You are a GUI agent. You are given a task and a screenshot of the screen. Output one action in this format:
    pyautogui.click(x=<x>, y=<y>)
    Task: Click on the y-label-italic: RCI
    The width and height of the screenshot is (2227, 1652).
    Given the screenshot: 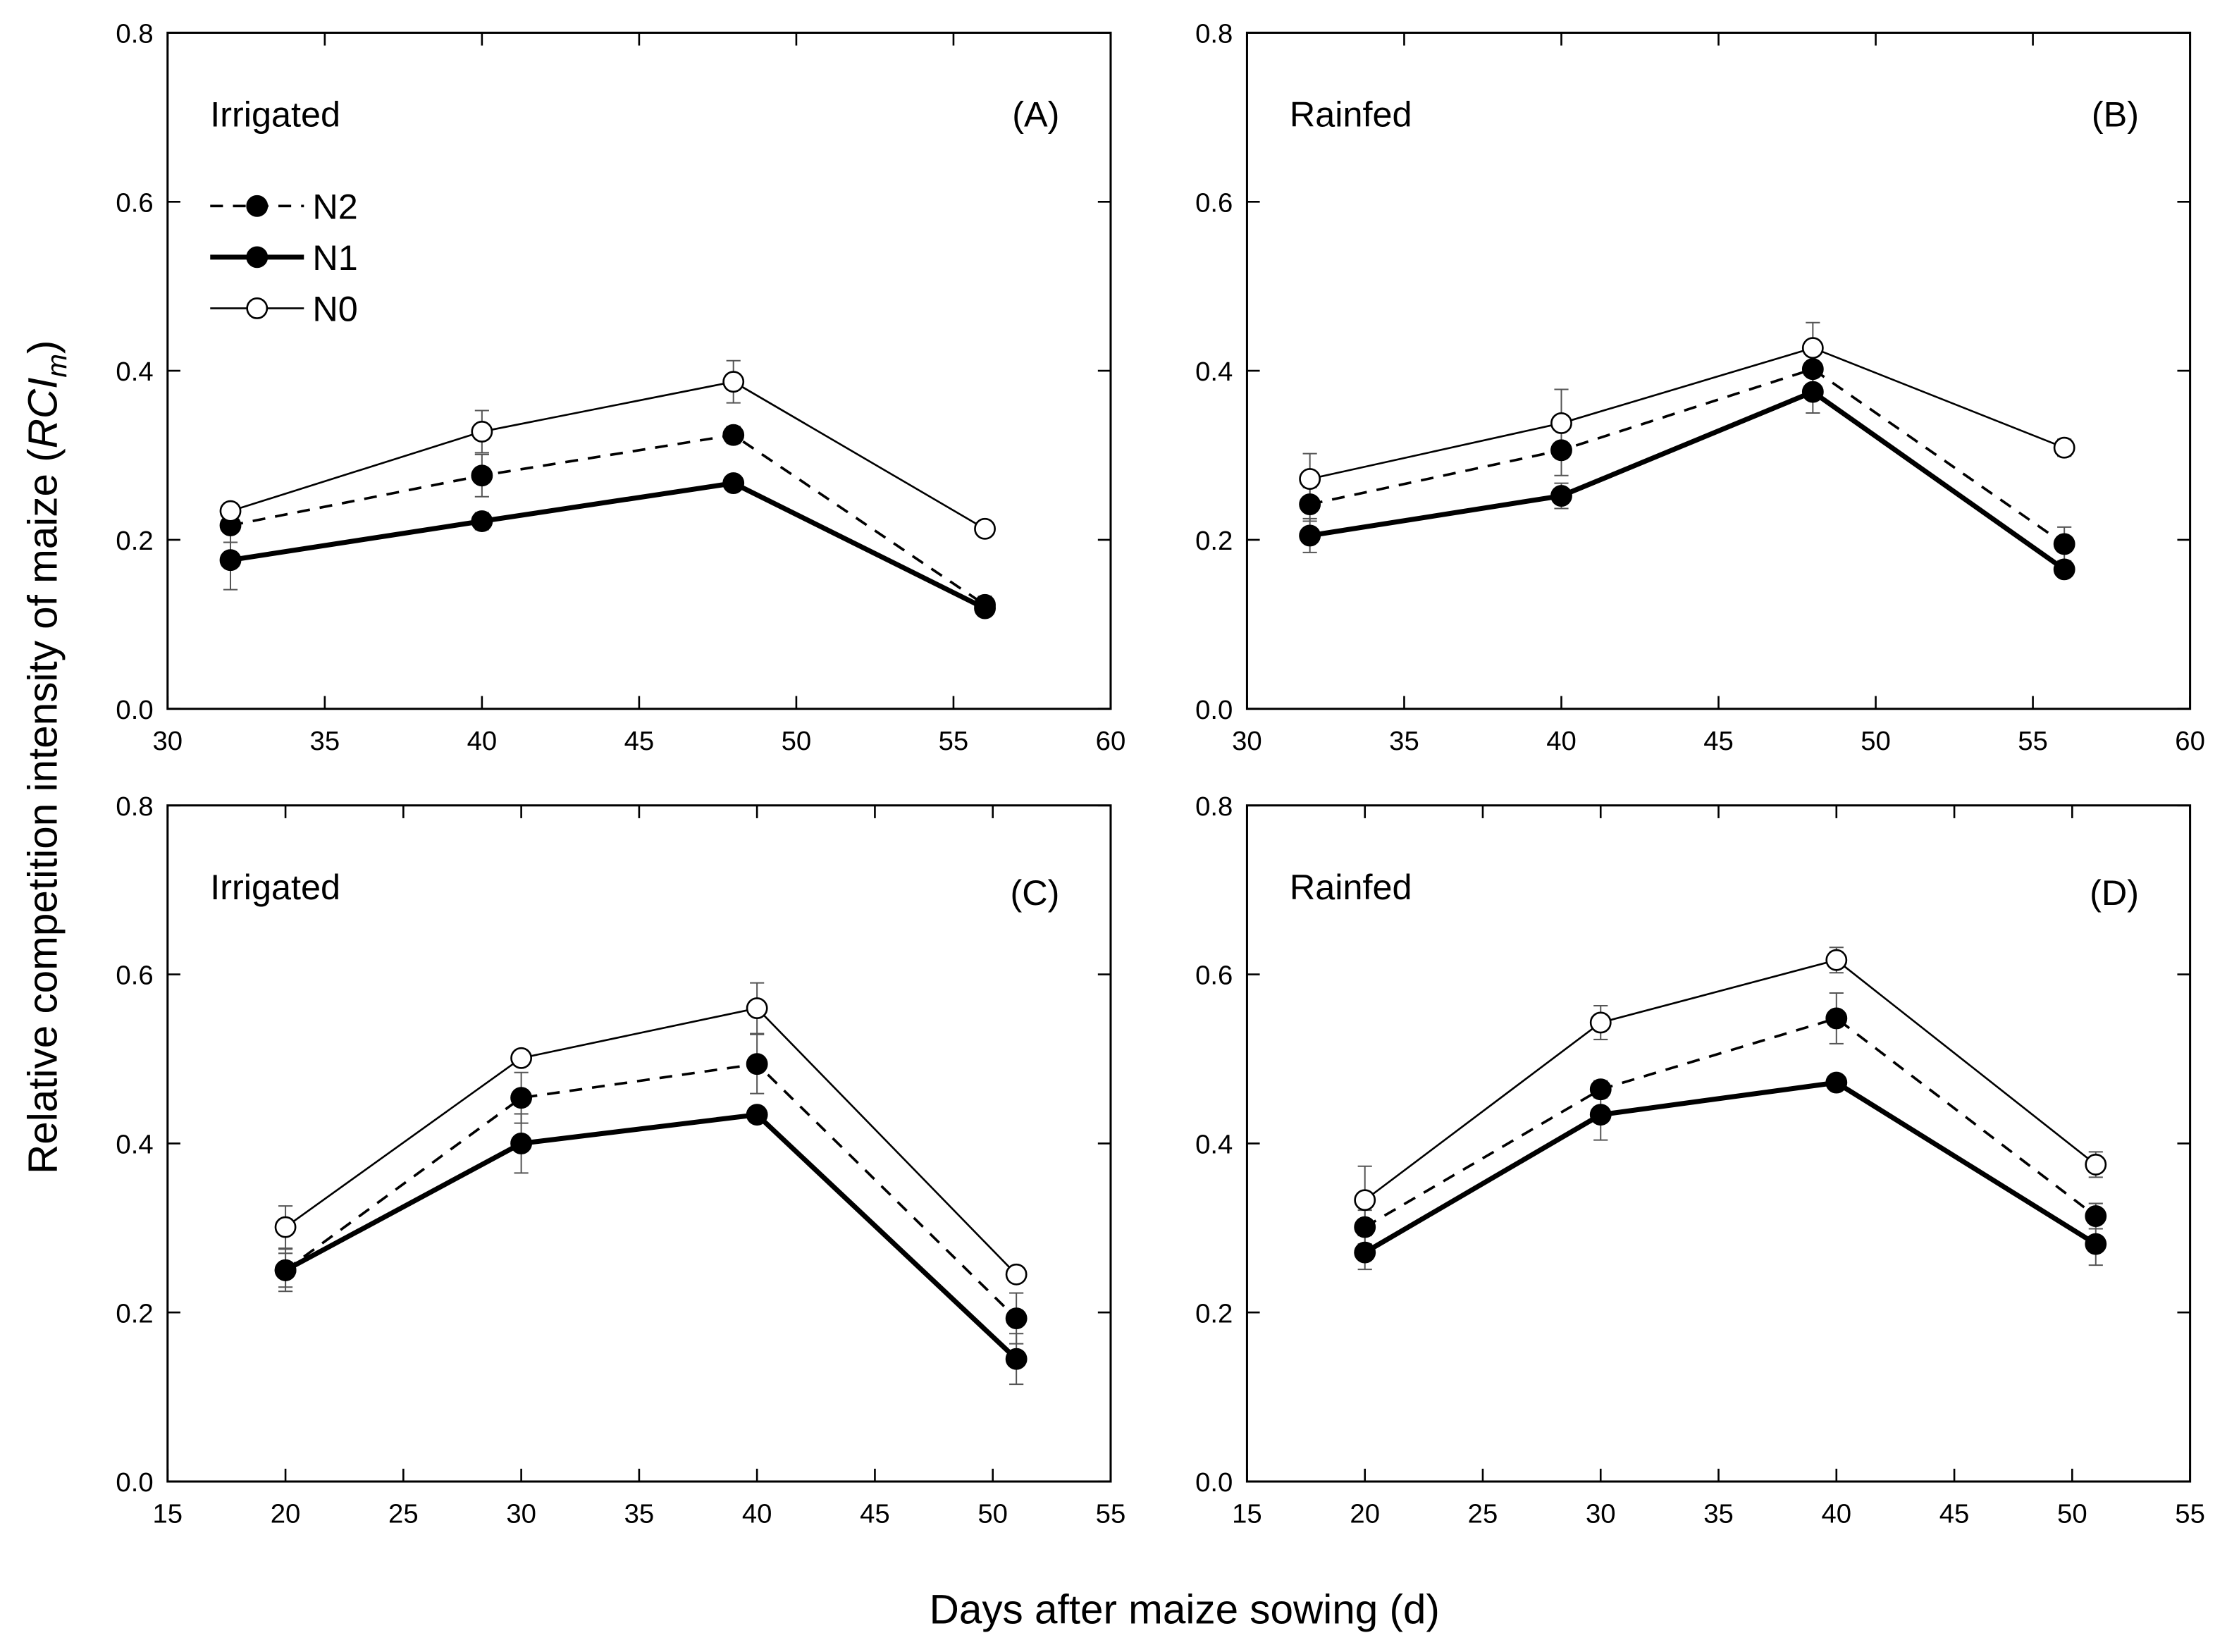 What is the action you would take?
    pyautogui.click(x=43, y=413)
    